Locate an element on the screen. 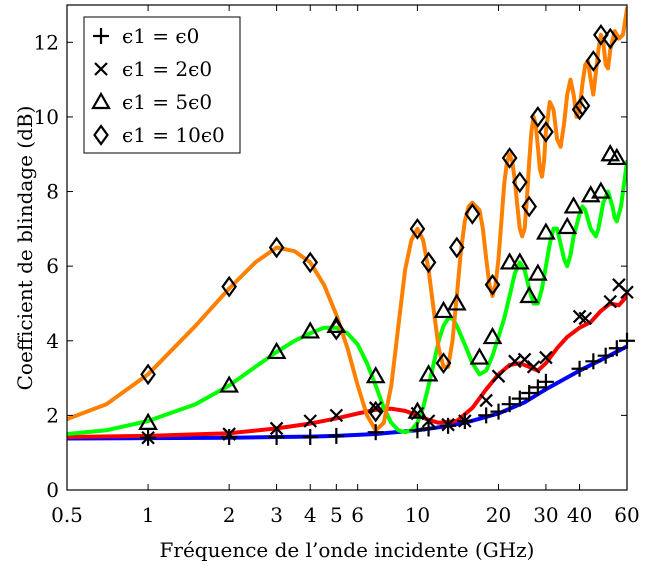 Image resolution: width=655 pixels, height=566 pixels. series-2-marker-1-b is located at coordinates (148, 437).